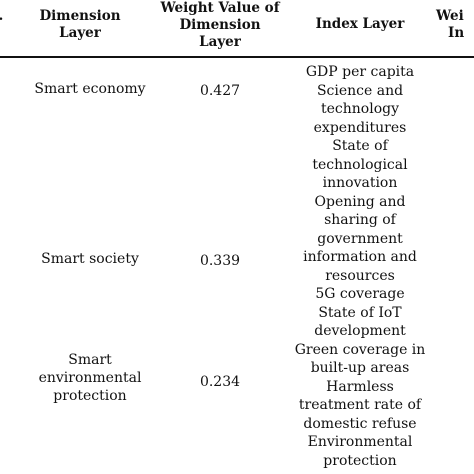 The image size is (474, 474). I want to click on dimension-cell: Smart society, so click(90, 259).